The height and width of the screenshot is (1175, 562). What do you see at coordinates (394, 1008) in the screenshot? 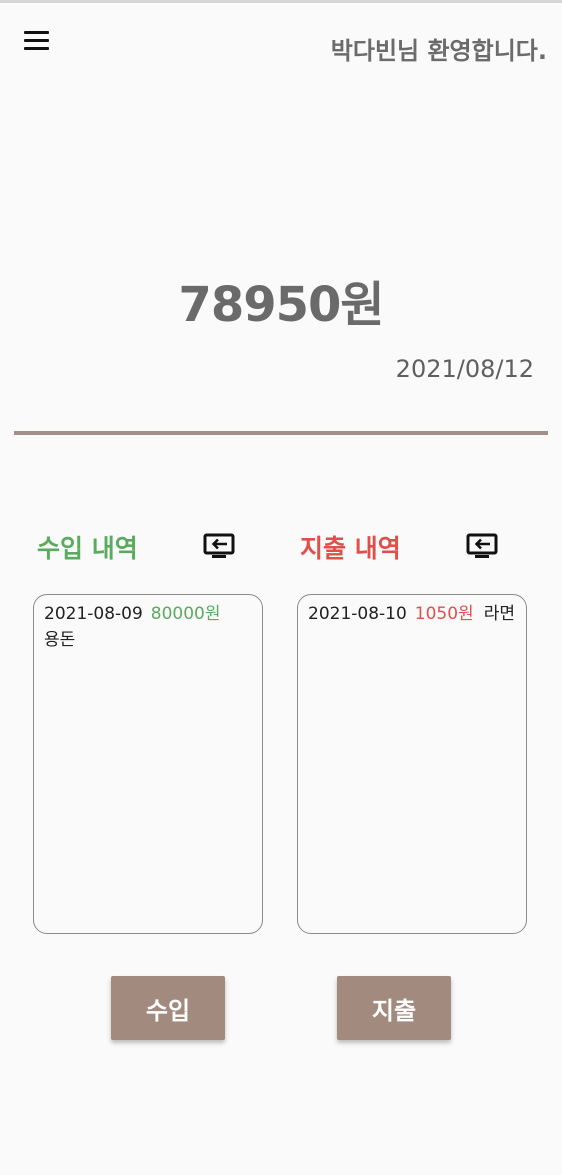
I see `add-expense-button: 지출` at bounding box center [394, 1008].